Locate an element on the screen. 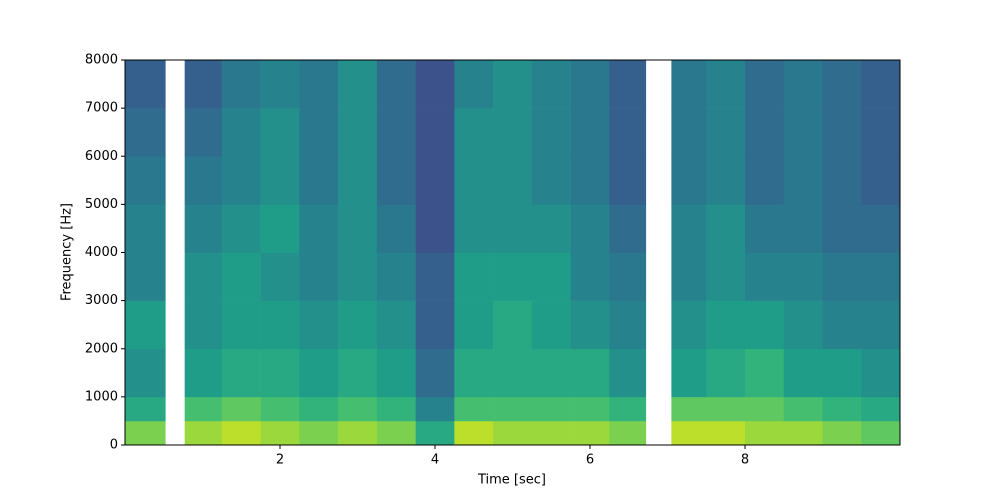 Image resolution: width=1000 pixels, height=500 pixels. y-tick-label: 7000 is located at coordinates (101, 108).